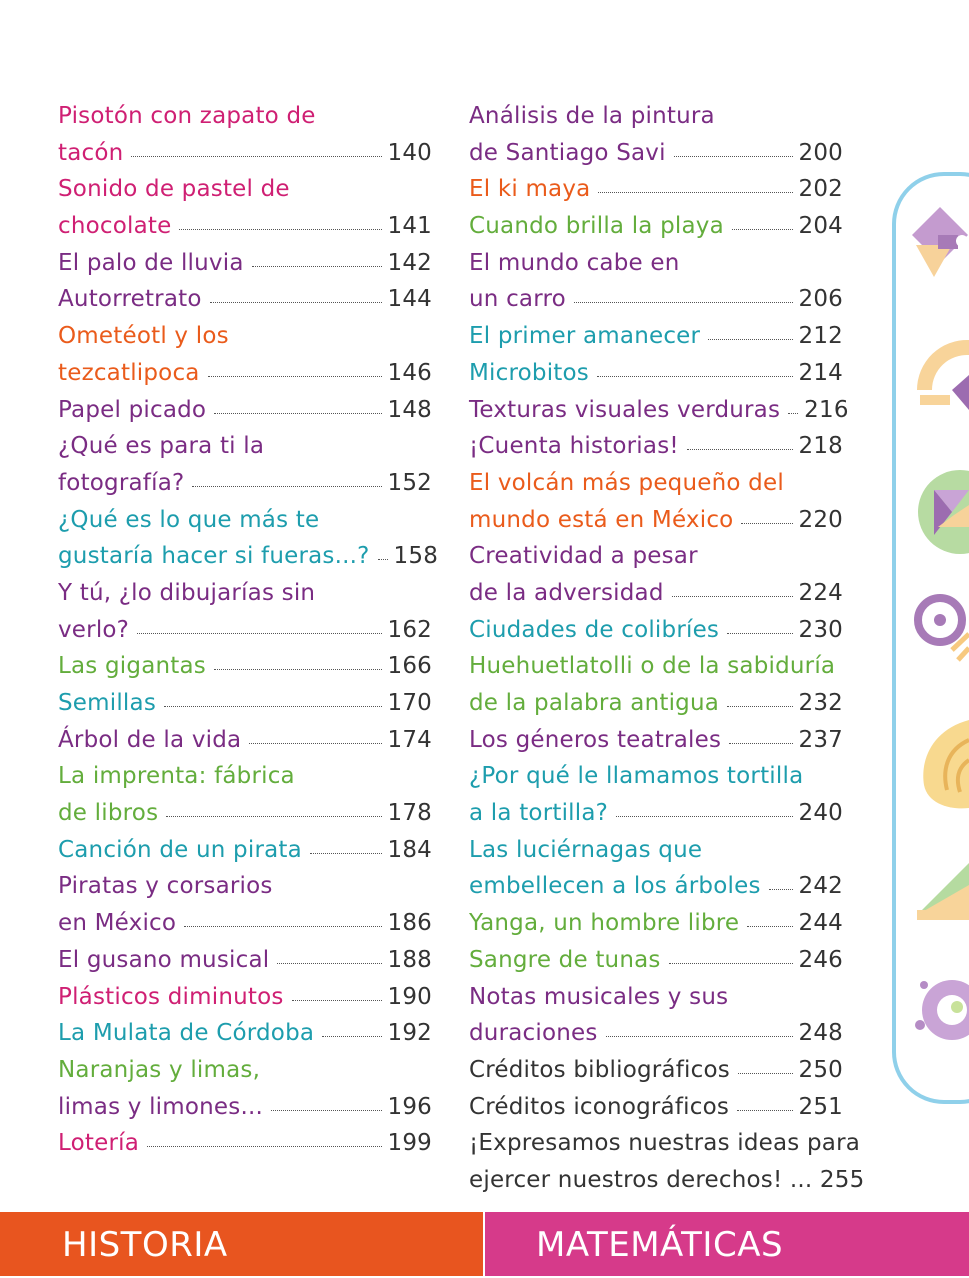 The image size is (969, 1278). What do you see at coordinates (636, 776) in the screenshot?
I see `toc-entry-title: ¿Por qué le llamamos tortilla` at bounding box center [636, 776].